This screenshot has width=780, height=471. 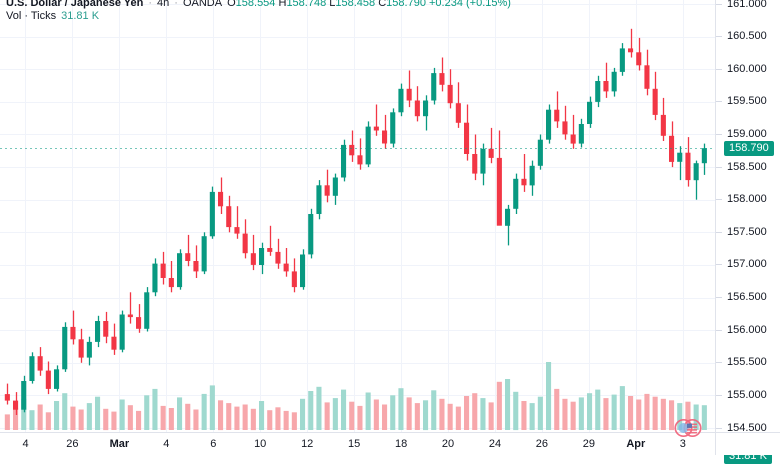 I want to click on time-scale: 4 26 Mar 4 6 10 12 15 18 20 24 26 29 Apr 3, so click(x=357, y=443).